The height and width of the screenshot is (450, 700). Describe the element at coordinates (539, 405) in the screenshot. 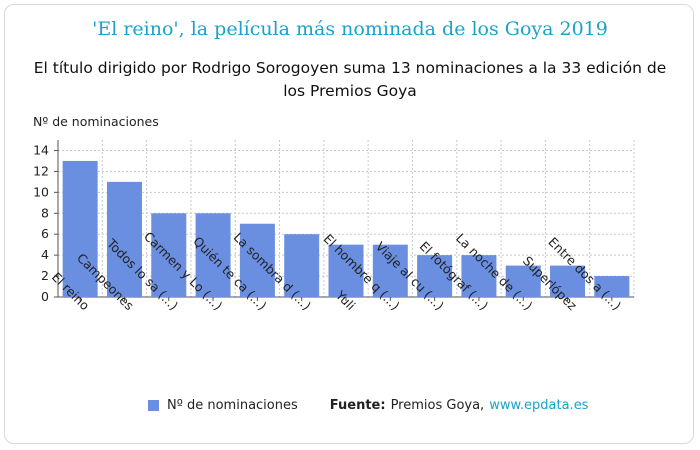

I see `source-link: www.epdata.es` at that location.